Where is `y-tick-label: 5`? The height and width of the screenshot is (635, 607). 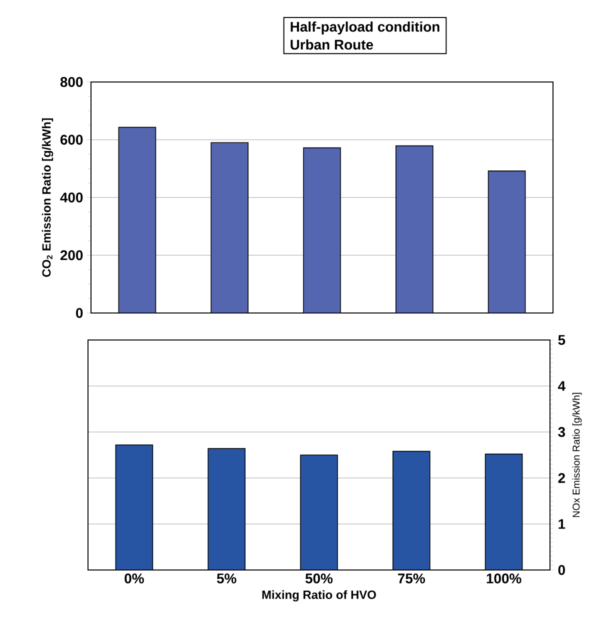
y-tick-label: 5 is located at coordinates (562, 340).